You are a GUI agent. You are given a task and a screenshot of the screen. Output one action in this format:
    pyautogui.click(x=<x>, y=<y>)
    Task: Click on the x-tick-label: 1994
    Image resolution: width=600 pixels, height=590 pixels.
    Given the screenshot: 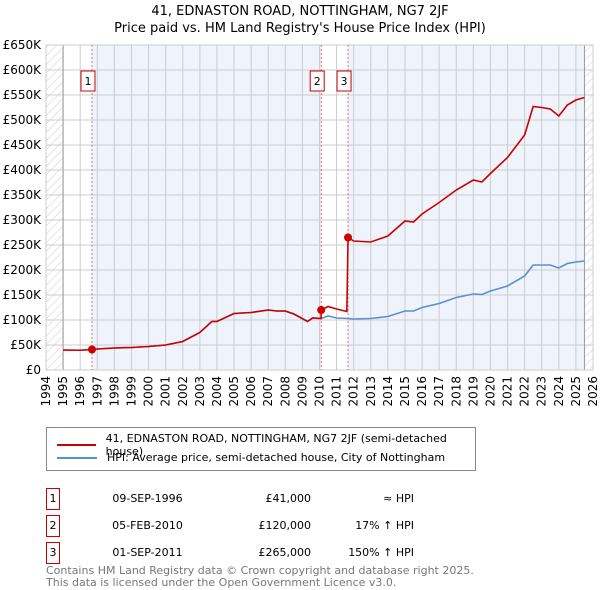 What is the action you would take?
    pyautogui.click(x=46, y=391)
    